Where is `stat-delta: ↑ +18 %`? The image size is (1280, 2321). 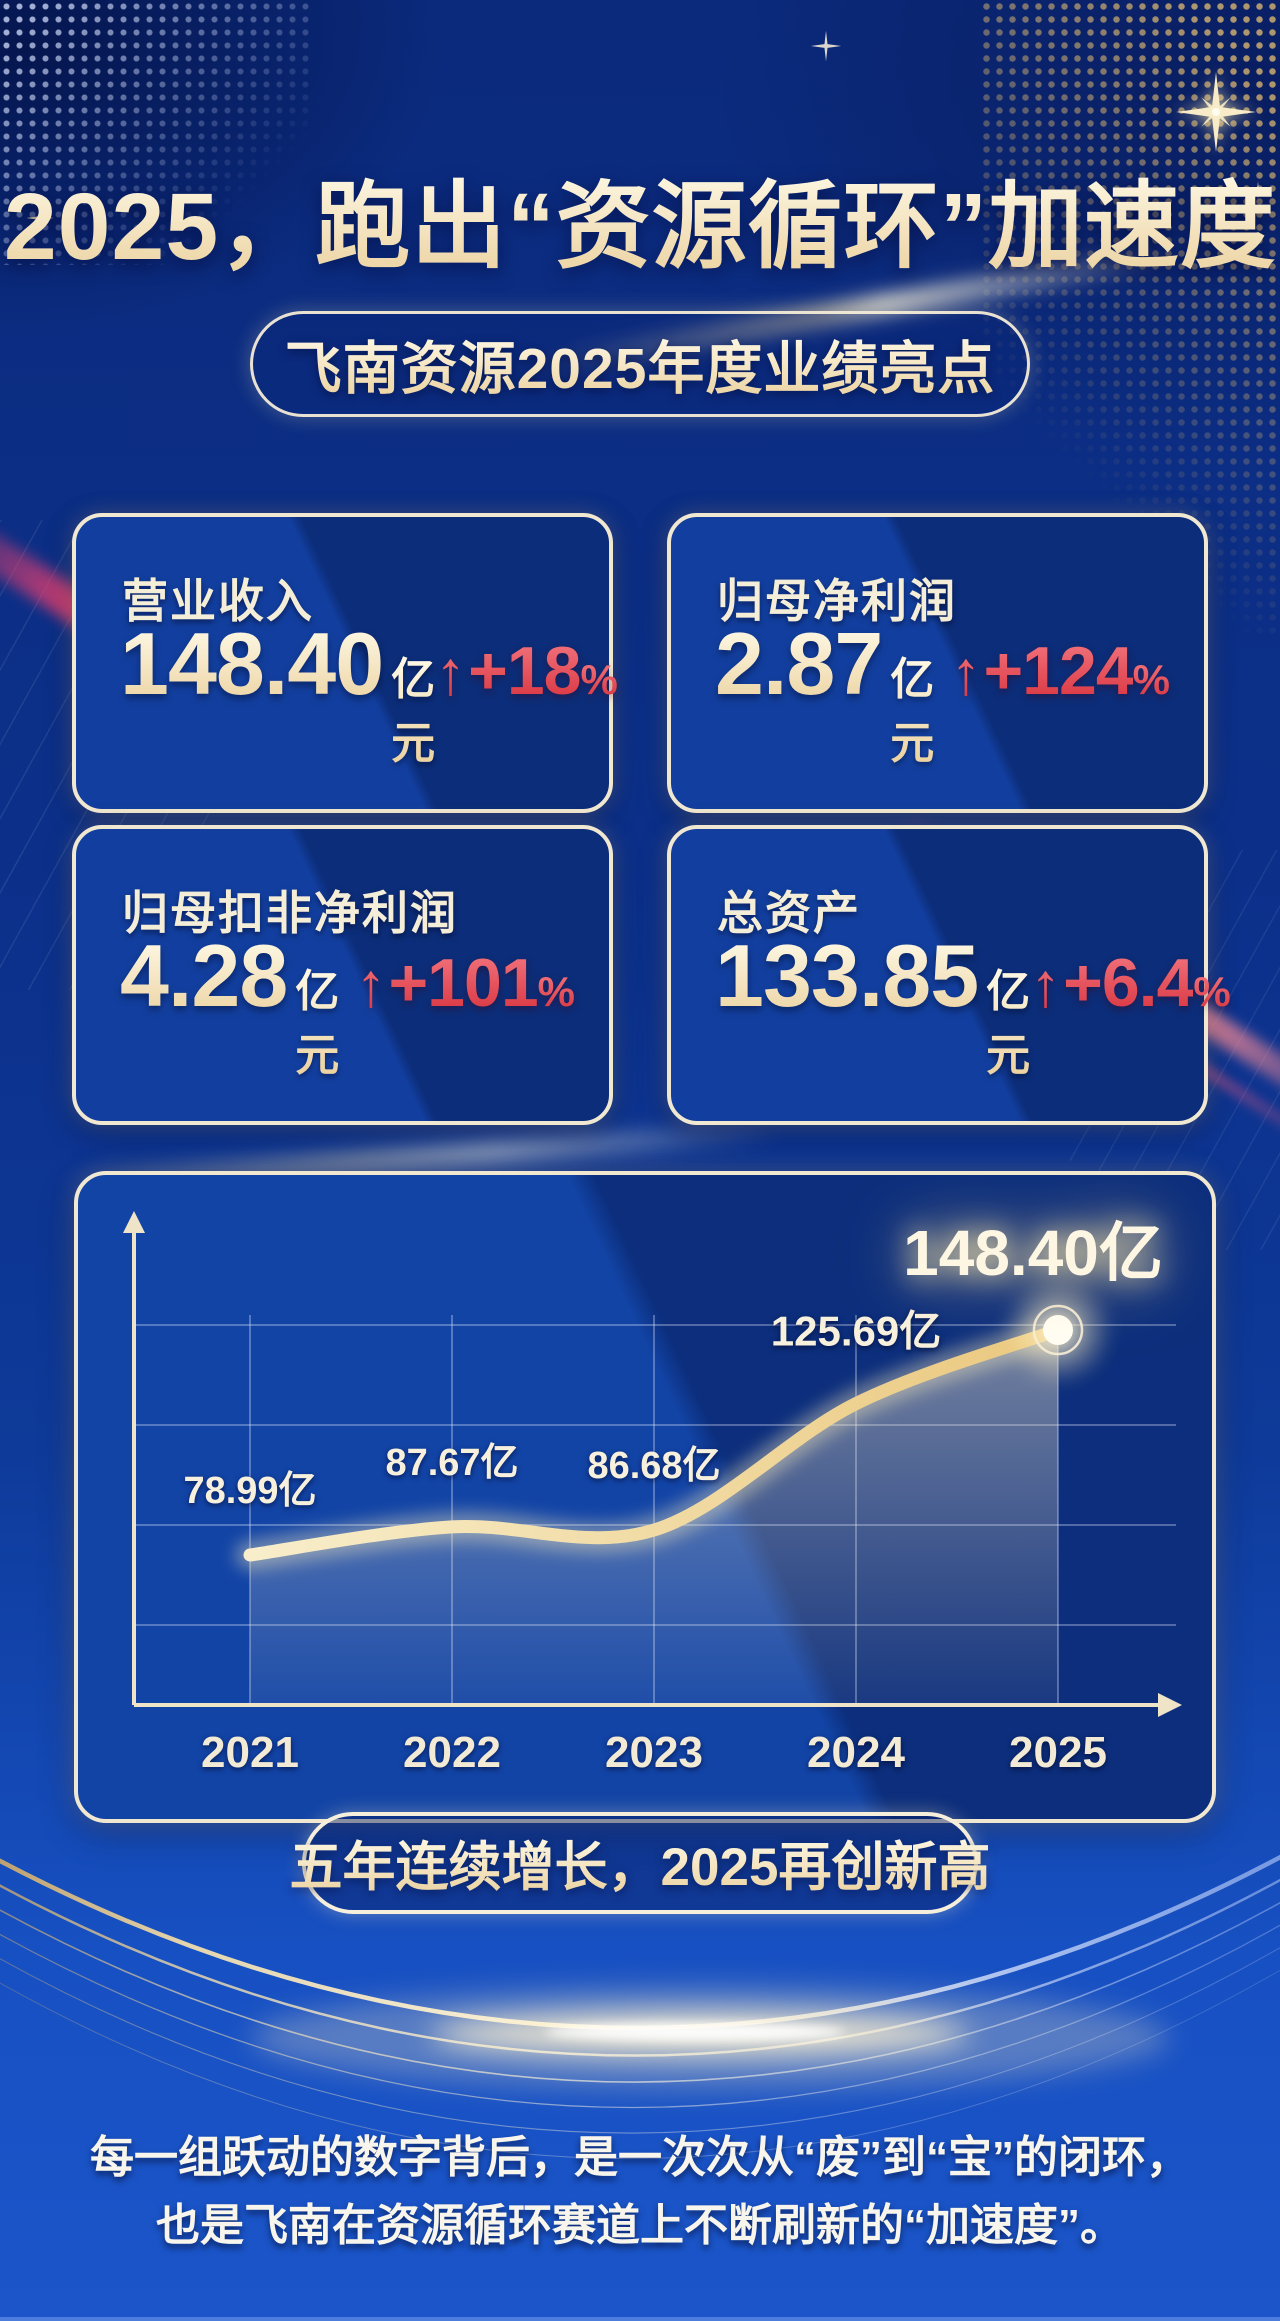 stat-delta: ↑ +18 % is located at coordinates (526, 671).